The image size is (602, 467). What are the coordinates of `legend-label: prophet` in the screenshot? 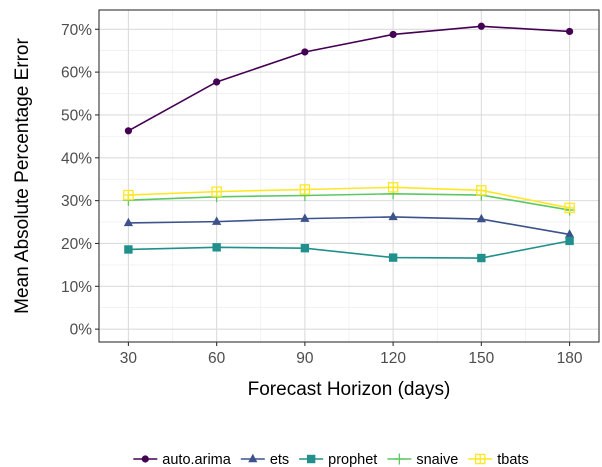 It's located at (352, 459).